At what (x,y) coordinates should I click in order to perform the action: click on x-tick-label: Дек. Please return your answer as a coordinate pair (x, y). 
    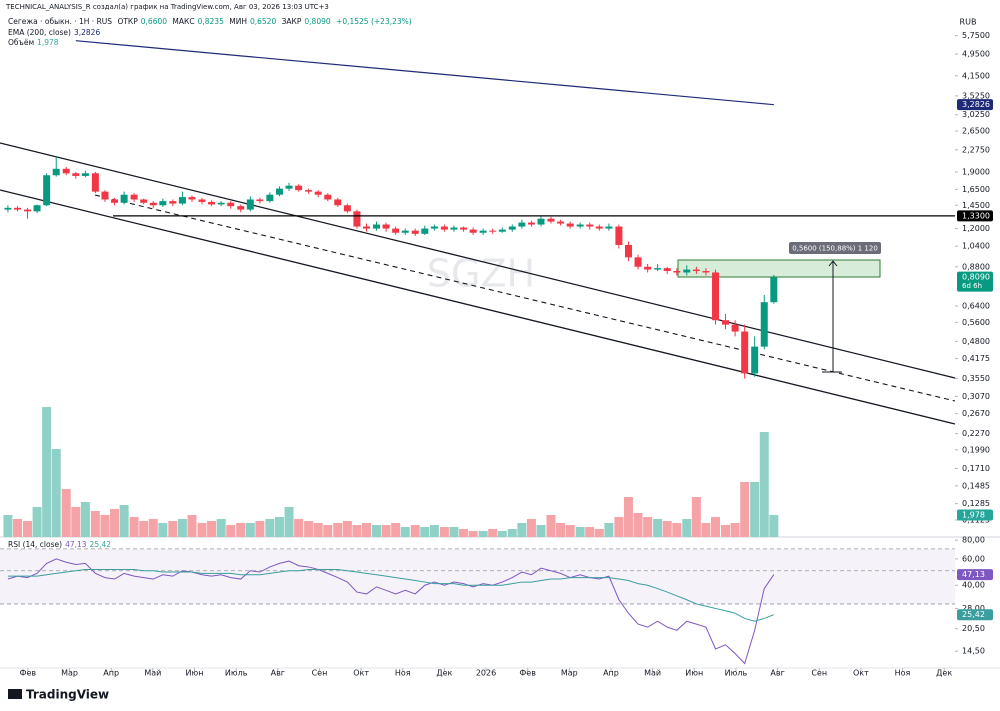
    Looking at the image, I should click on (944, 673).